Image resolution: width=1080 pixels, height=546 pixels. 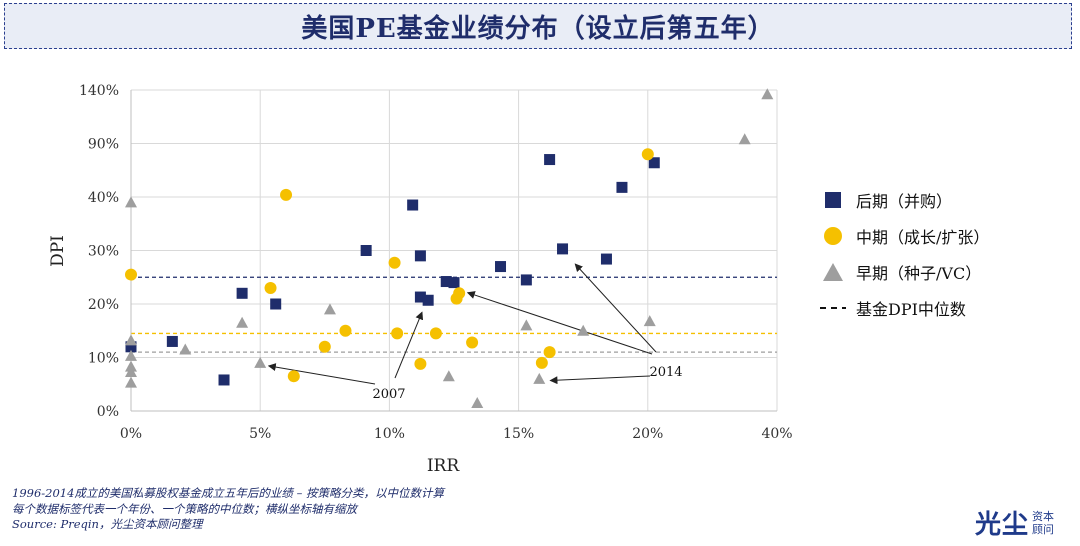 What do you see at coordinates (103, 252) in the screenshot?
I see `y-tick-label: 30%` at bounding box center [103, 252].